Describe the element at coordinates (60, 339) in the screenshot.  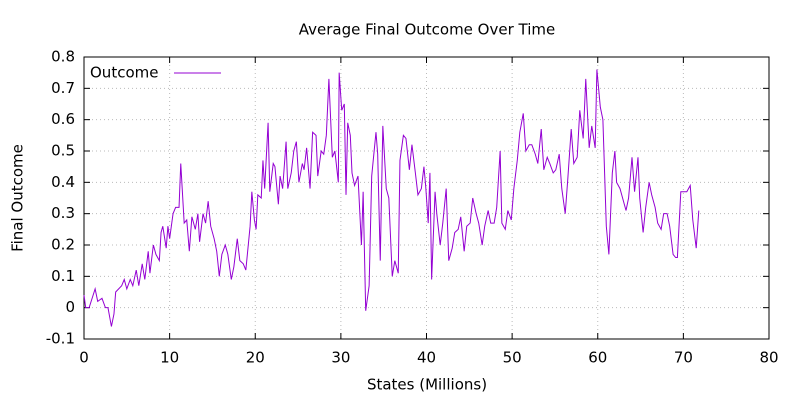
I see `y-tick-label: -0.1` at that location.